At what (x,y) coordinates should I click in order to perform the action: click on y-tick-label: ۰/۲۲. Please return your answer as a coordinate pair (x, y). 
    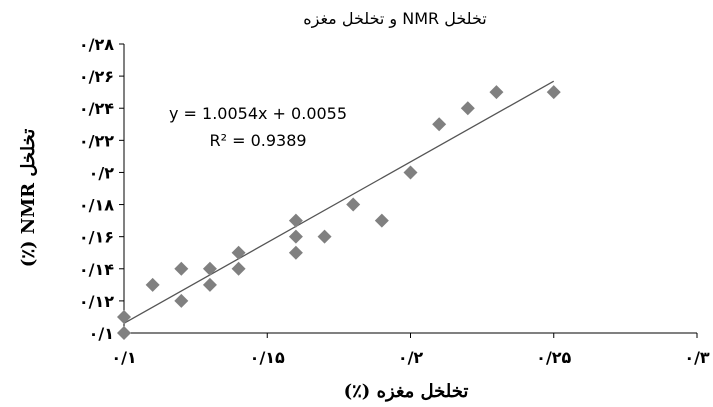
    Looking at the image, I should click on (96, 140).